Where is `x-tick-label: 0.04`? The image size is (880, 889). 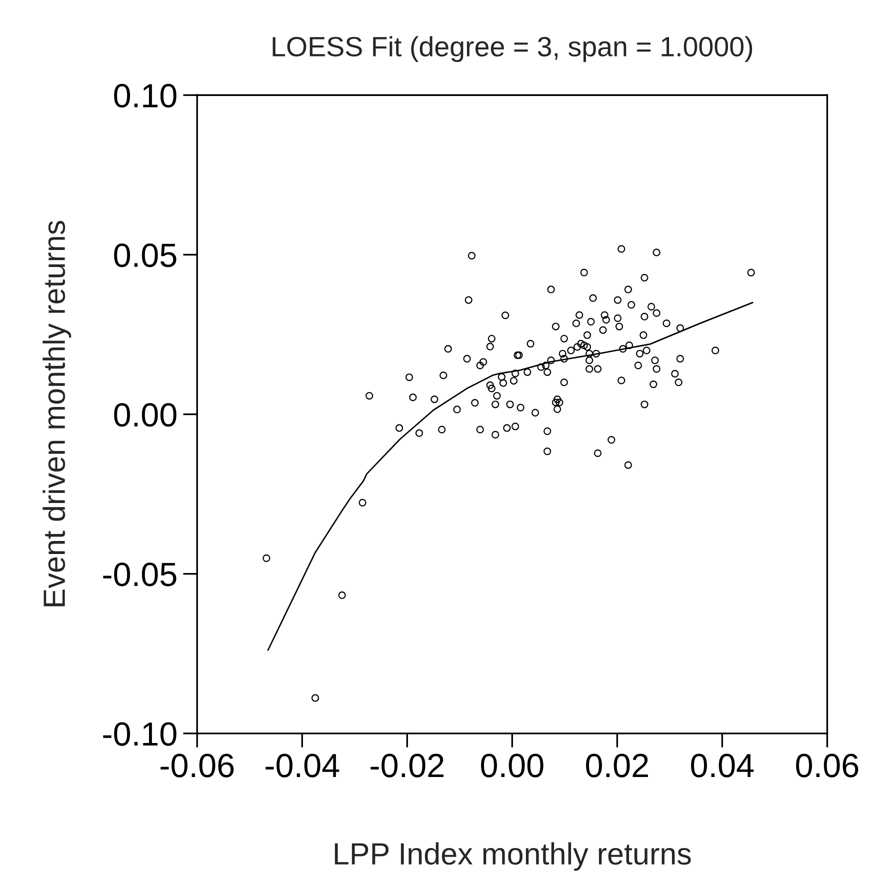
x-tick-label: 0.04 is located at coordinates (722, 766).